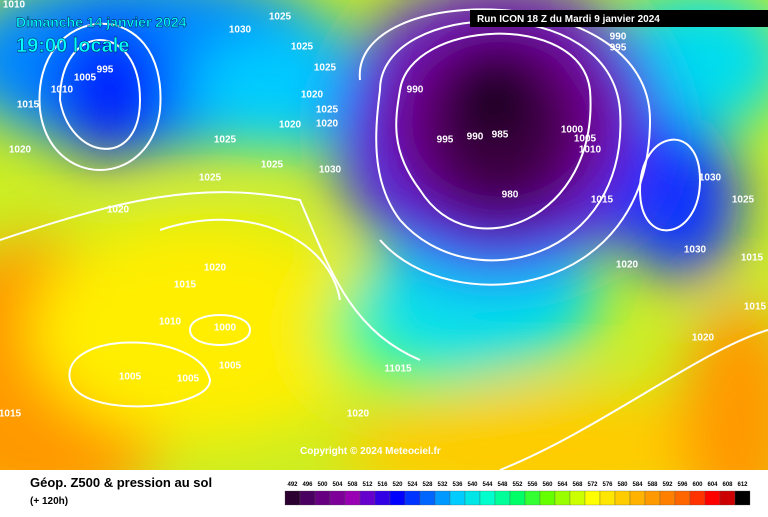 The width and height of the screenshot is (768, 517). I want to click on colorbar-tick-label: 572, so click(592, 485).